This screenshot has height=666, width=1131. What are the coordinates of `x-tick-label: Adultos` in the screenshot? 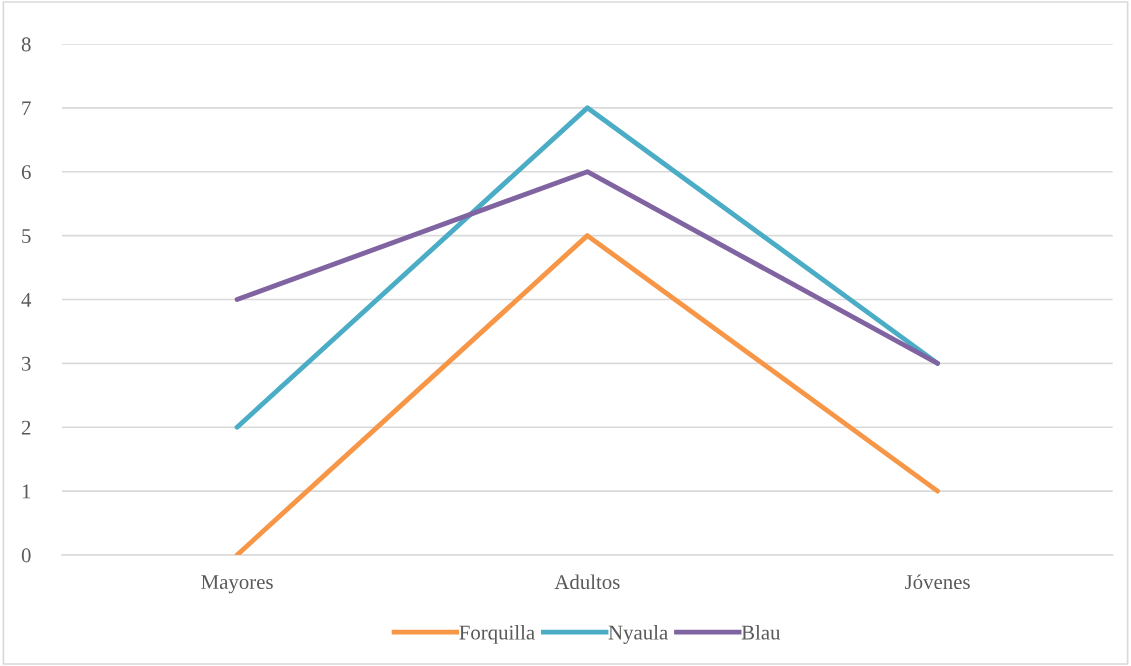 It's located at (587, 582).